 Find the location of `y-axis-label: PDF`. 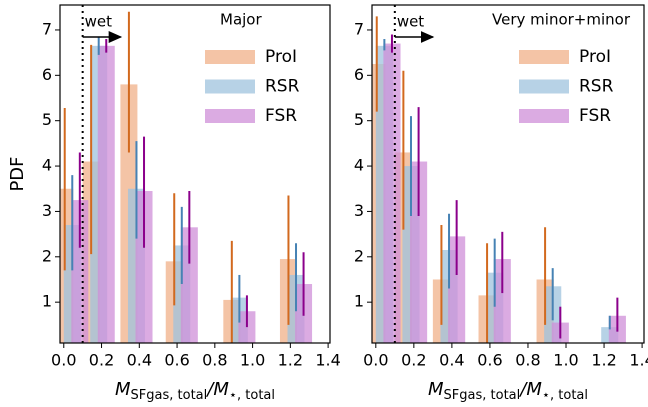

y-axis-label: PDF is located at coordinates (17, 173).